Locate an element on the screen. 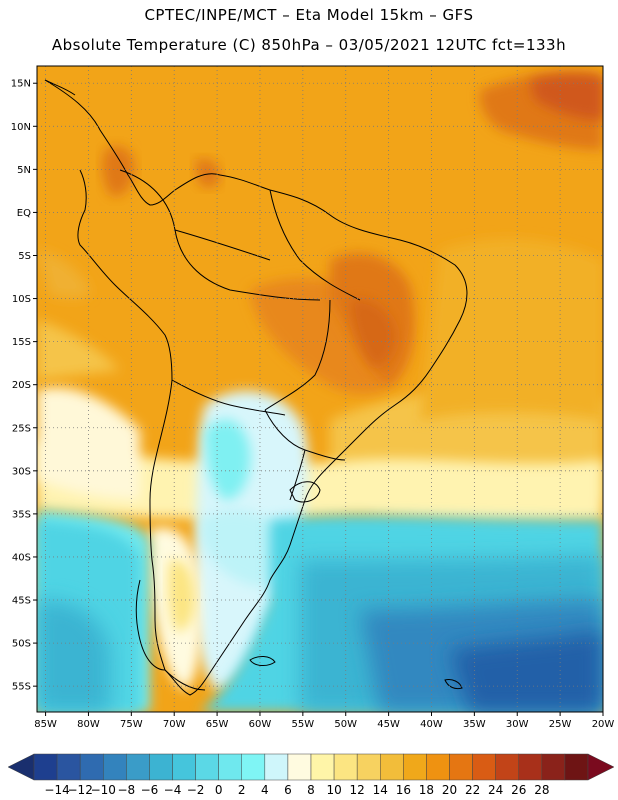  lon-tick-label: 70W is located at coordinates (174, 724).